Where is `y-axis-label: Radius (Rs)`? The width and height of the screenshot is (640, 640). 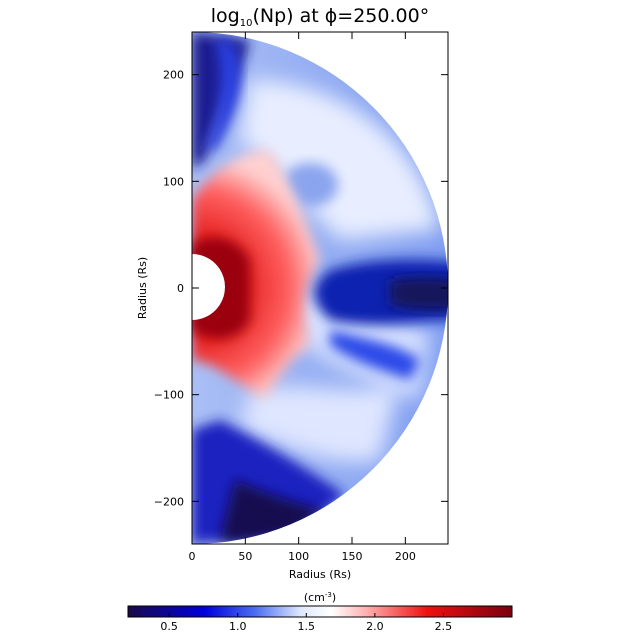 y-axis-label: Radius (Rs) is located at coordinates (142, 288).